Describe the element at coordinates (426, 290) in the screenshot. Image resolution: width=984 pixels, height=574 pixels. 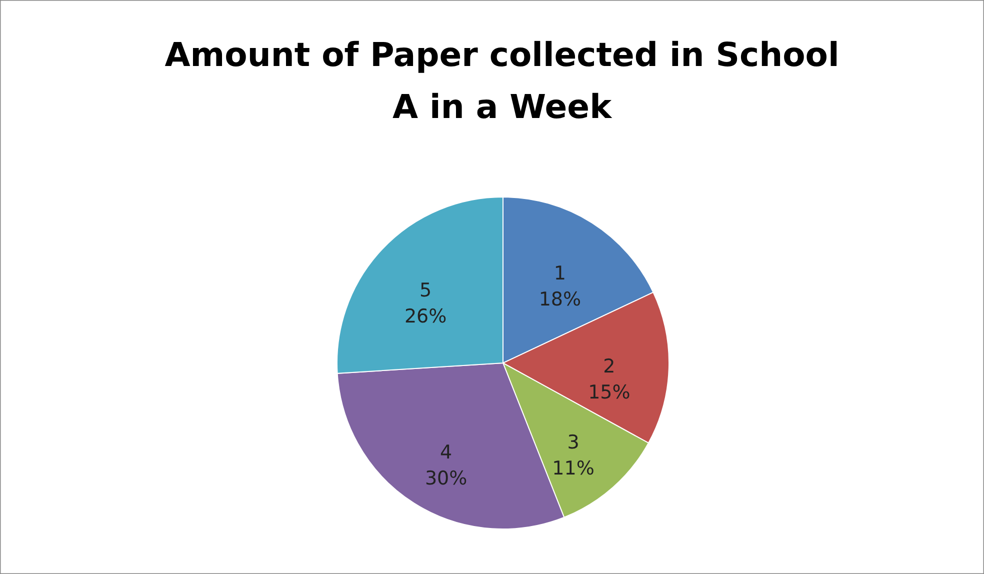
I see `slice-label: 5` at that location.